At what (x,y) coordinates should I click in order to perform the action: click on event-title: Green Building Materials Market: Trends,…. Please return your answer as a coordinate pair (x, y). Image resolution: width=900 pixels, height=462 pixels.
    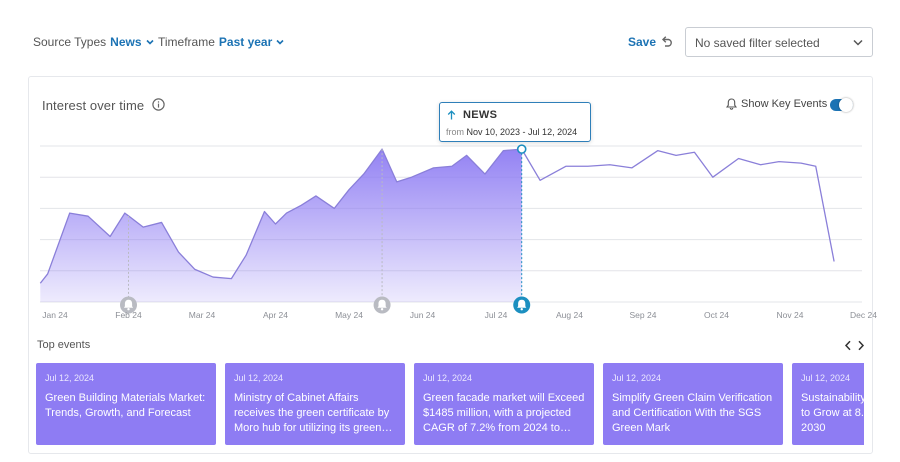
    Looking at the image, I should click on (125, 405).